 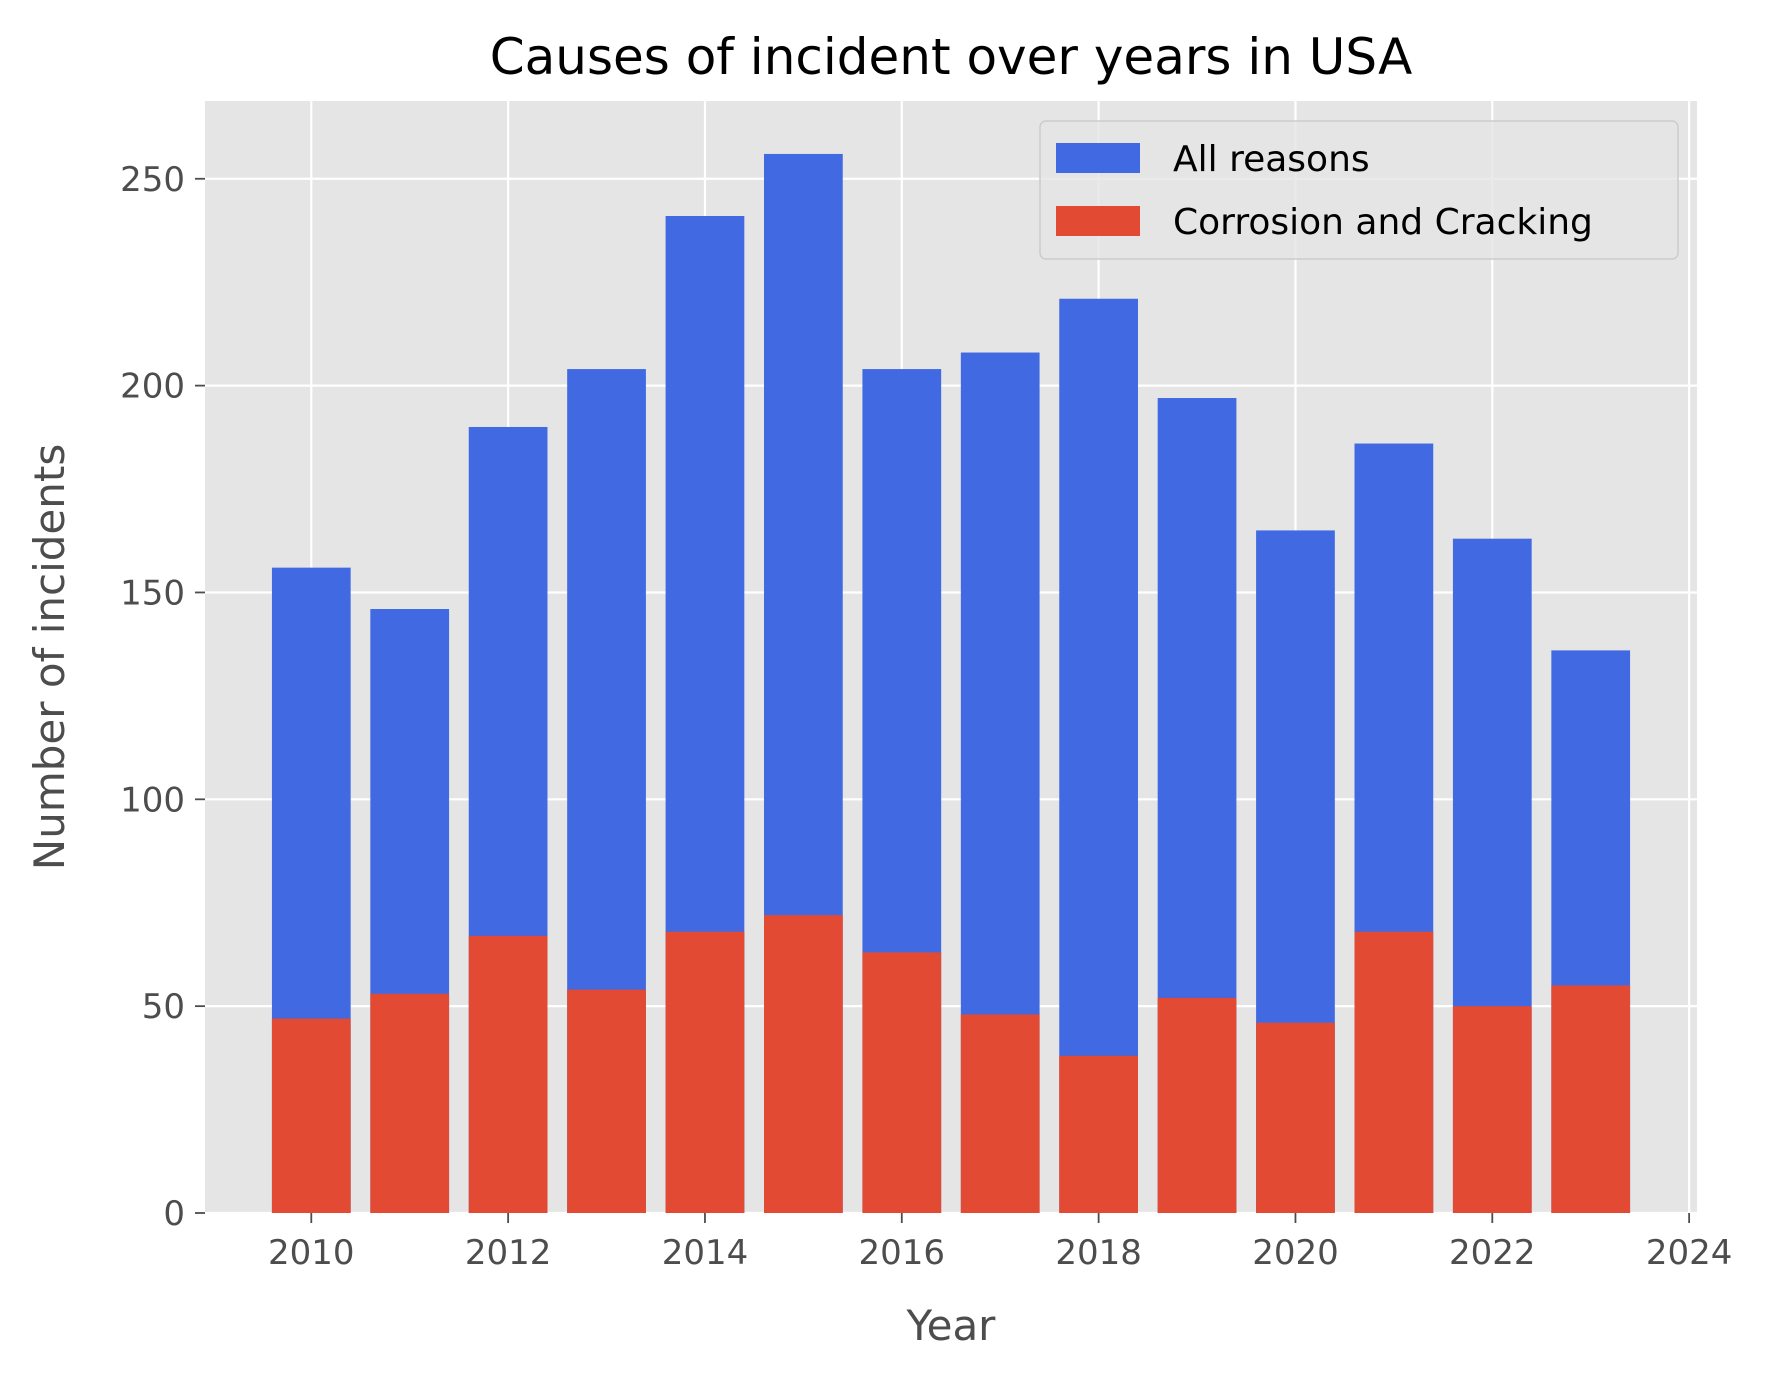 What do you see at coordinates (49, 657) in the screenshot?
I see `y-axis-label: Number of incidents` at bounding box center [49, 657].